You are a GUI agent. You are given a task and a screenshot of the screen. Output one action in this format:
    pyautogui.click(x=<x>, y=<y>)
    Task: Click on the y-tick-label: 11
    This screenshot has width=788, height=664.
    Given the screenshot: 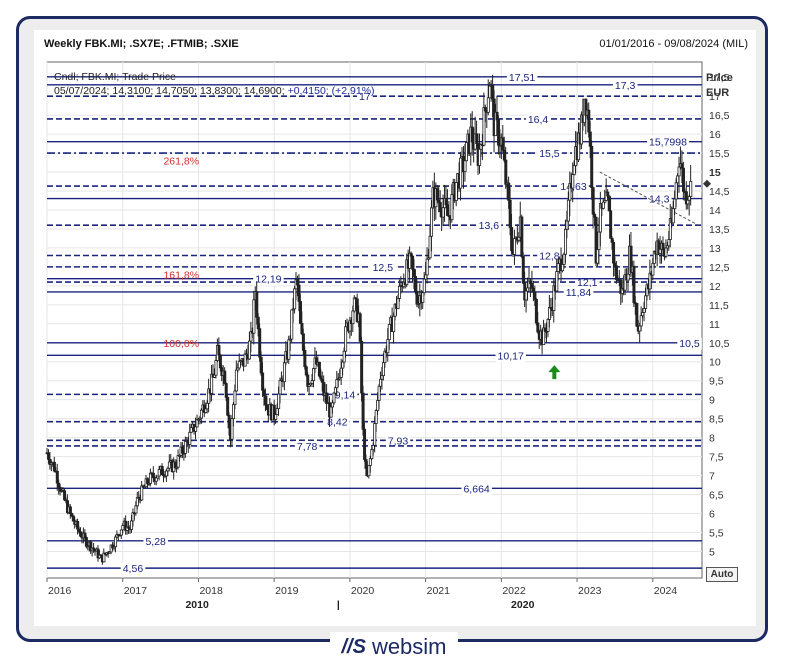 What is the action you would take?
    pyautogui.click(x=714, y=325)
    